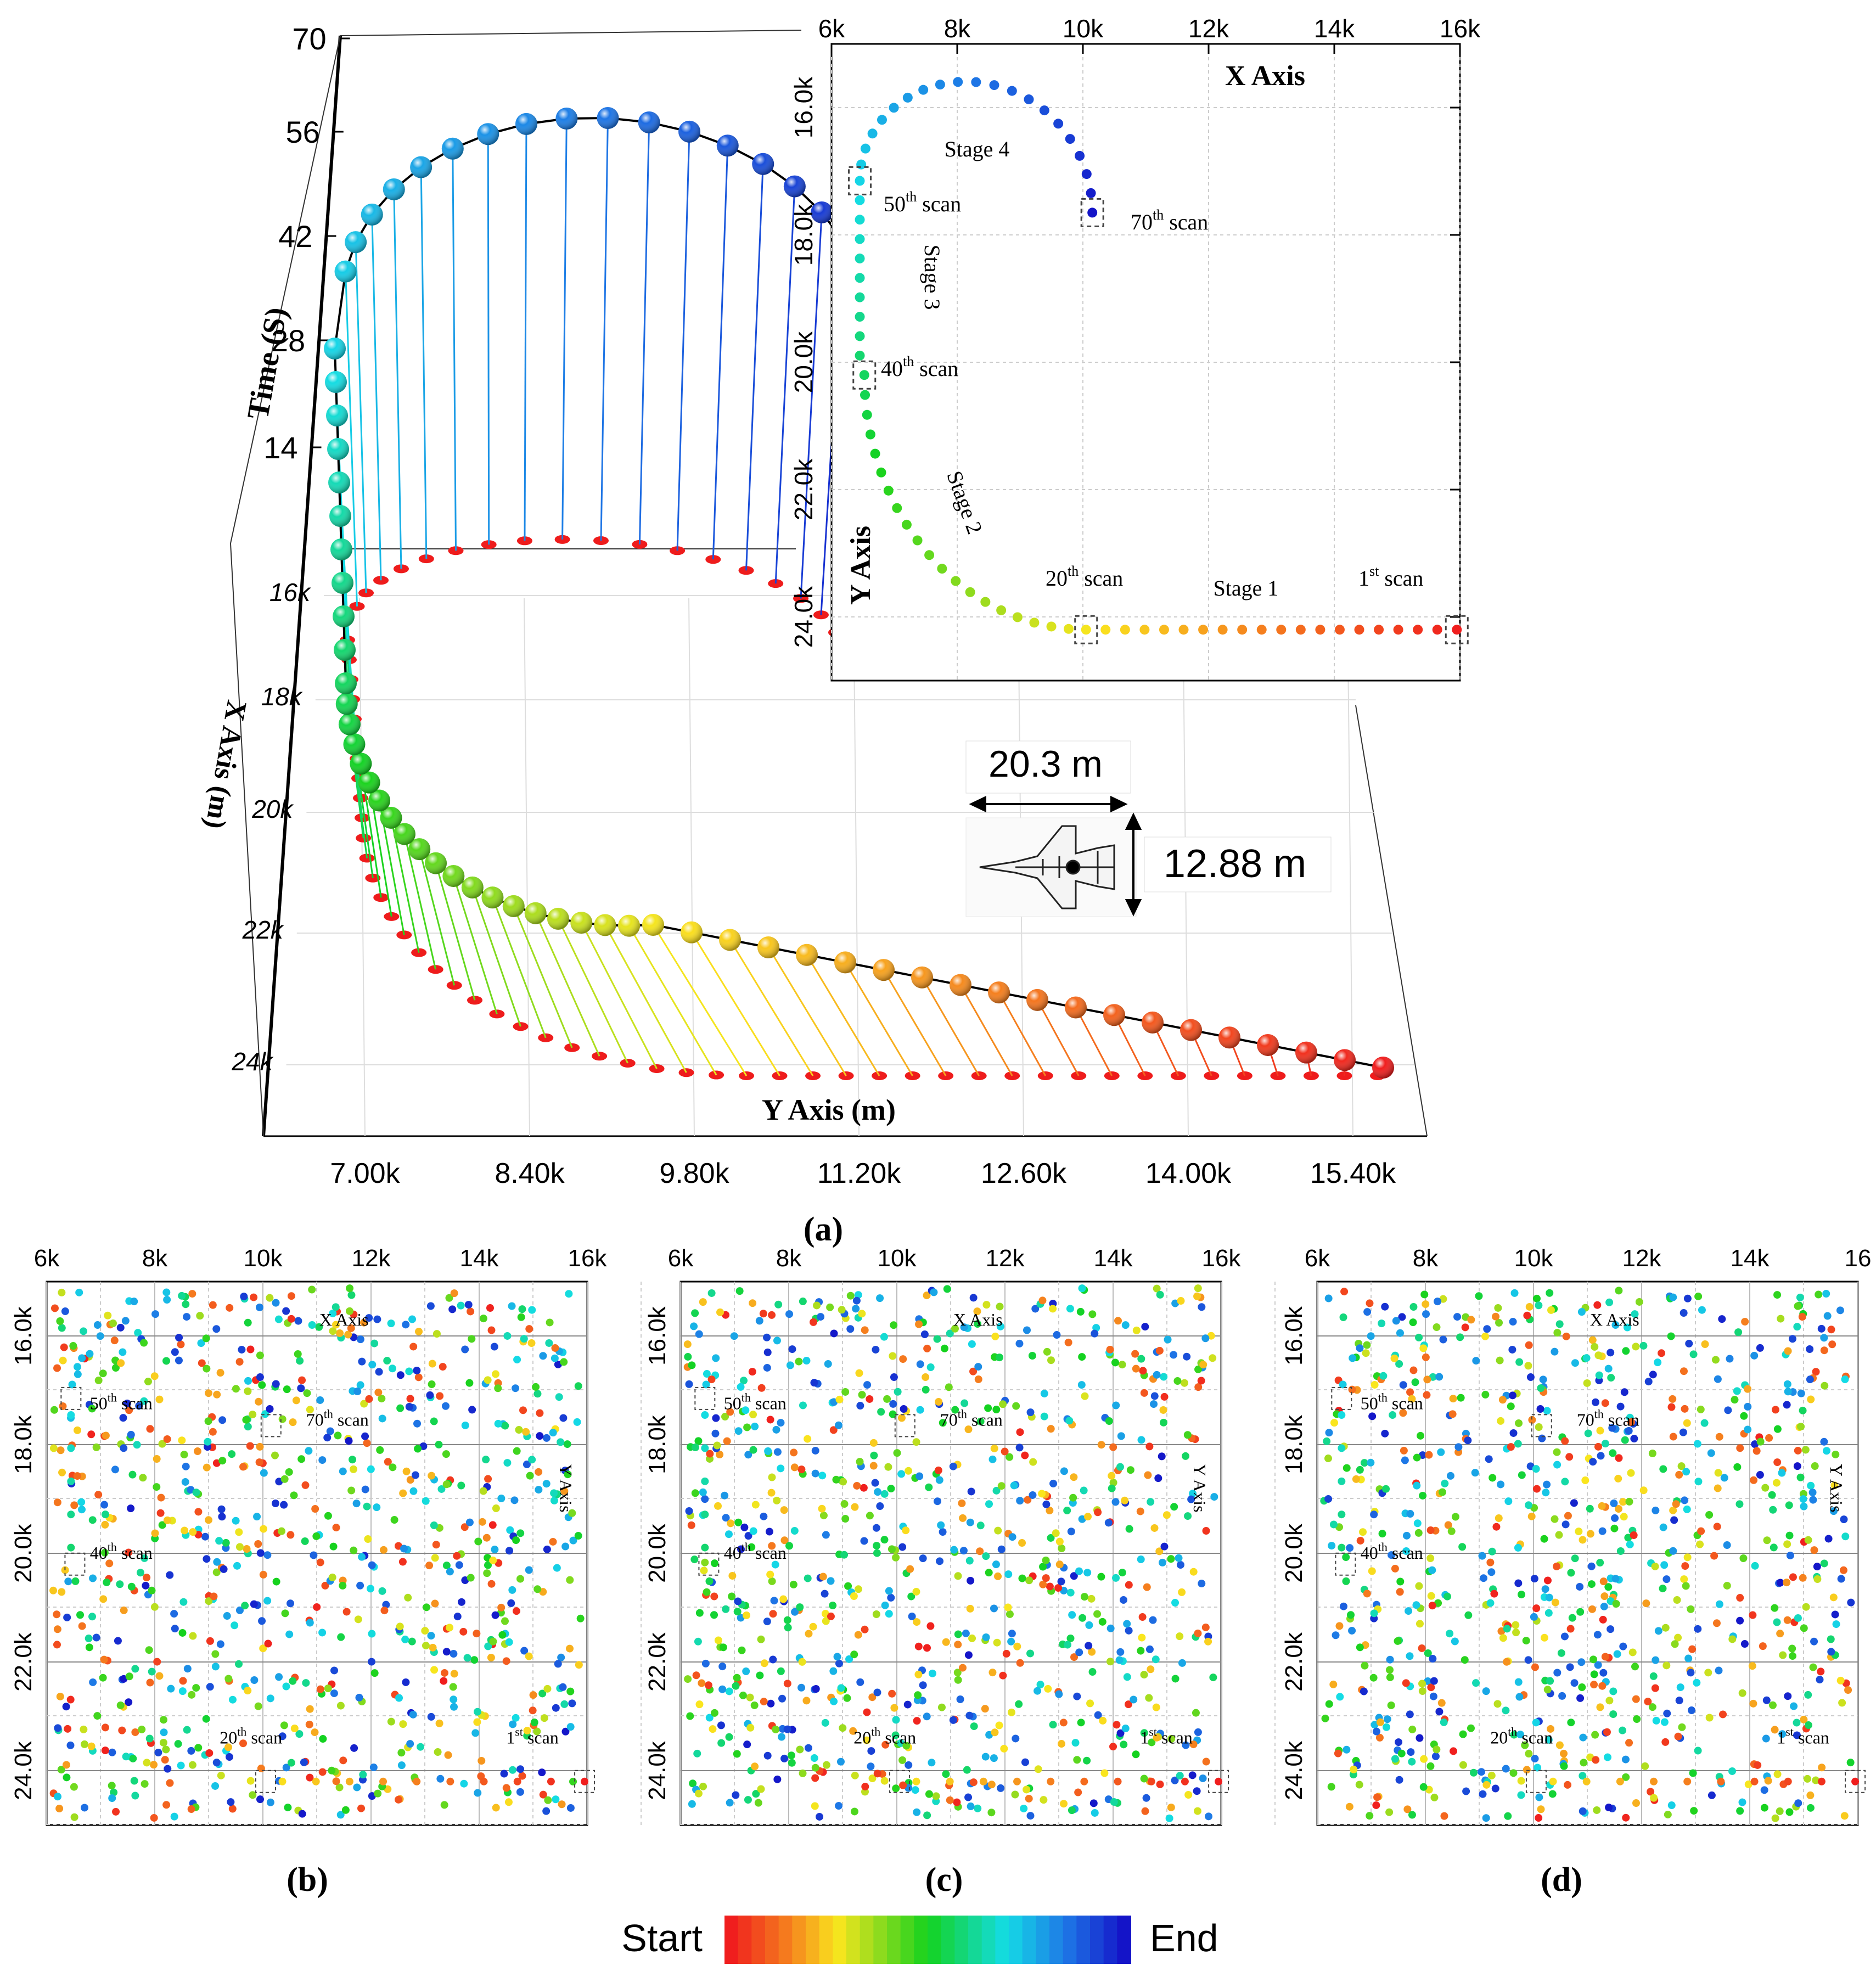  What do you see at coordinates (957, 29) in the screenshot?
I see `inset-x-tick-label: 8k` at bounding box center [957, 29].